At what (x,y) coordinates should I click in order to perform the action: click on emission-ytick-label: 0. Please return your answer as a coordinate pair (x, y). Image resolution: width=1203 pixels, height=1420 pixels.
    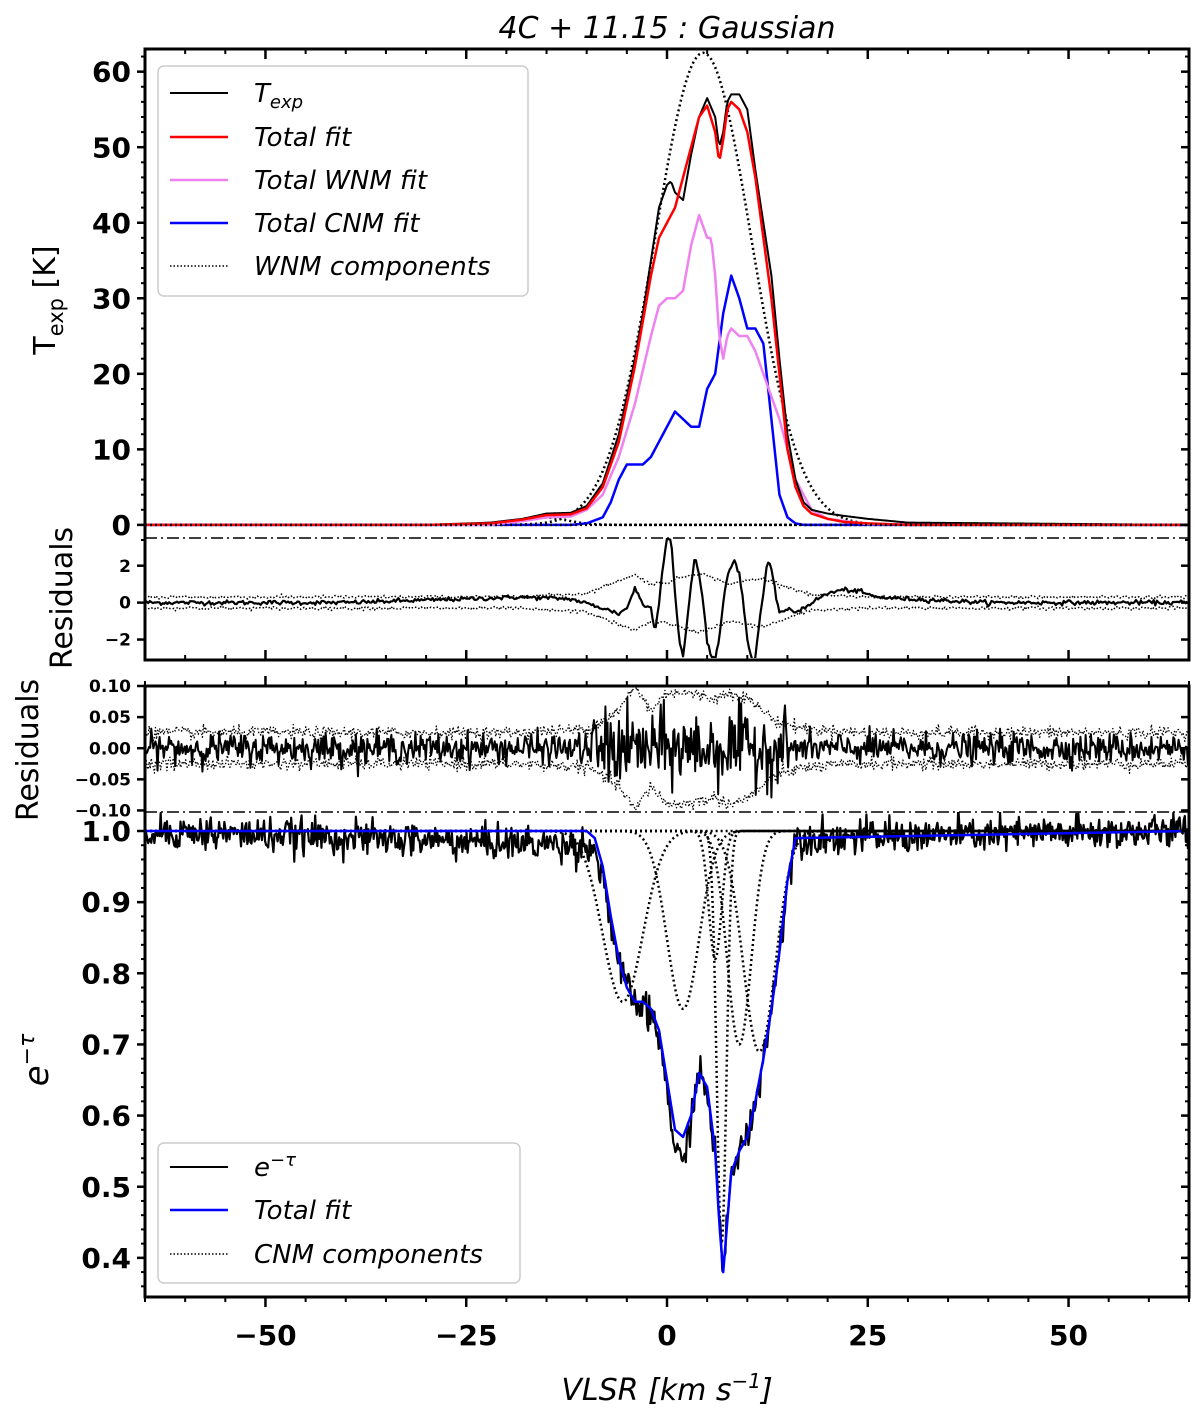
    Looking at the image, I should click on (121, 525).